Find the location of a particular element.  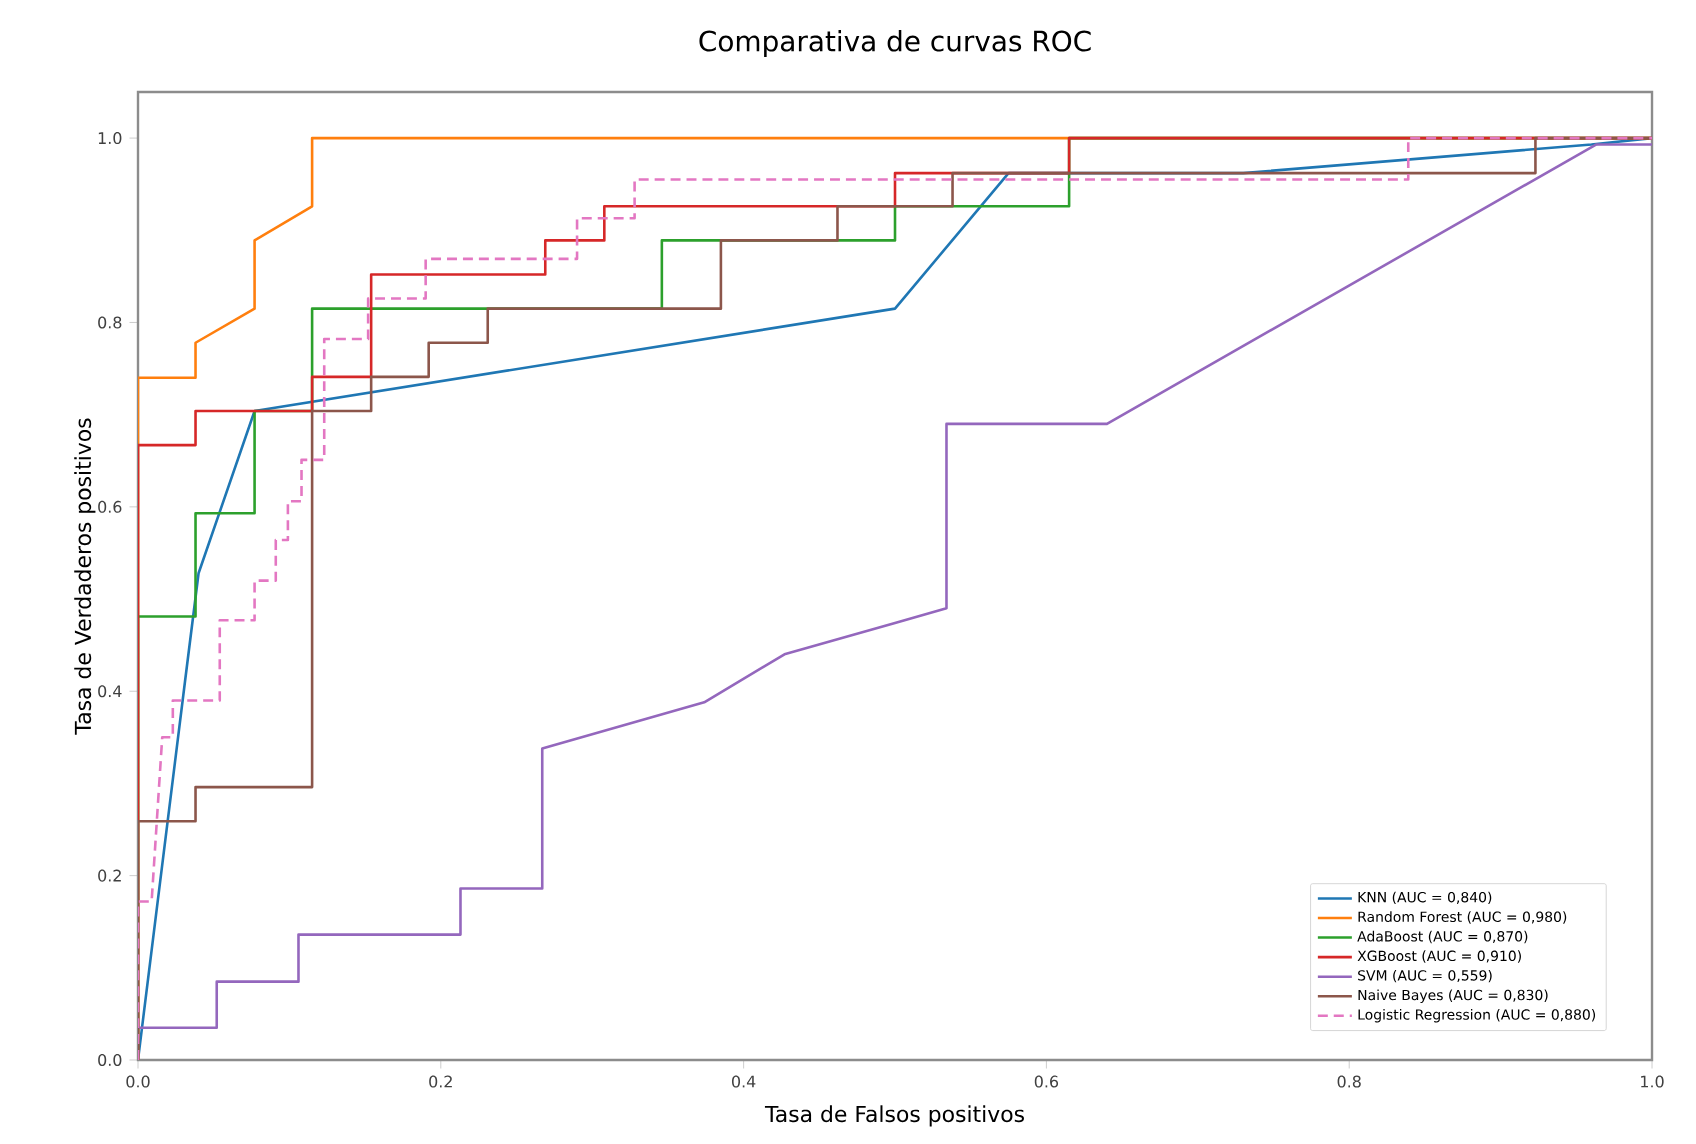

y-axis-title: Tasa de Verdaderos positivos is located at coordinates (85, 576).